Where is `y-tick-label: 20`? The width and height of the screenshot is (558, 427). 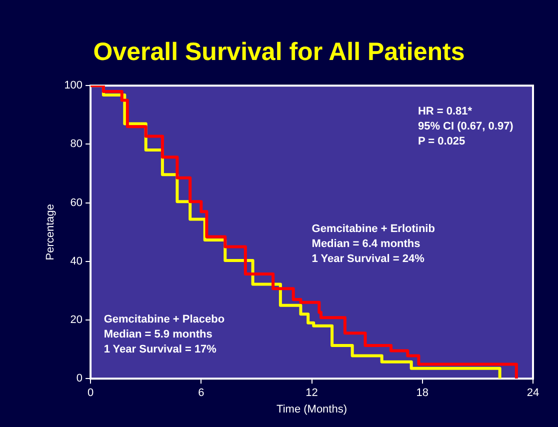
y-tick-label: 20 is located at coordinates (76, 320).